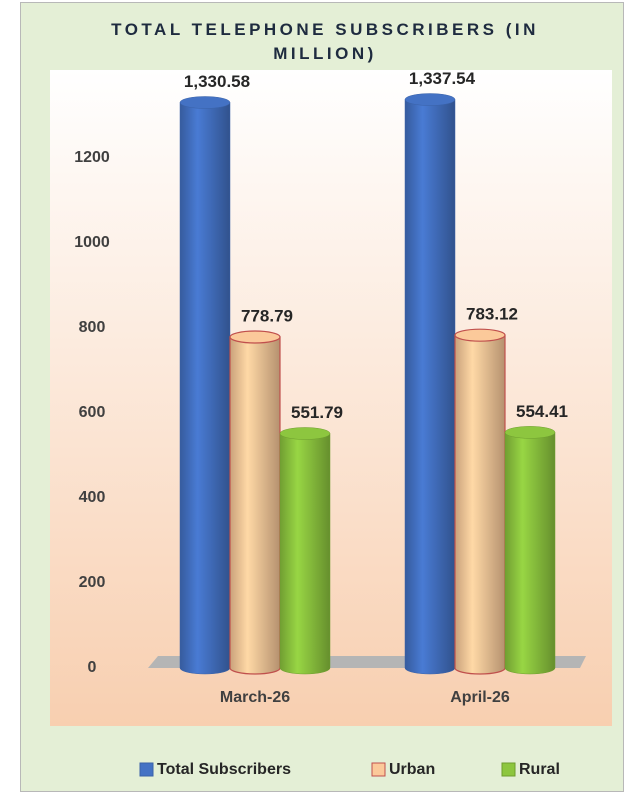 This screenshot has width=635, height=795. Describe the element at coordinates (224, 769) in the screenshot. I see `legend-label: Total Subscribers` at that location.